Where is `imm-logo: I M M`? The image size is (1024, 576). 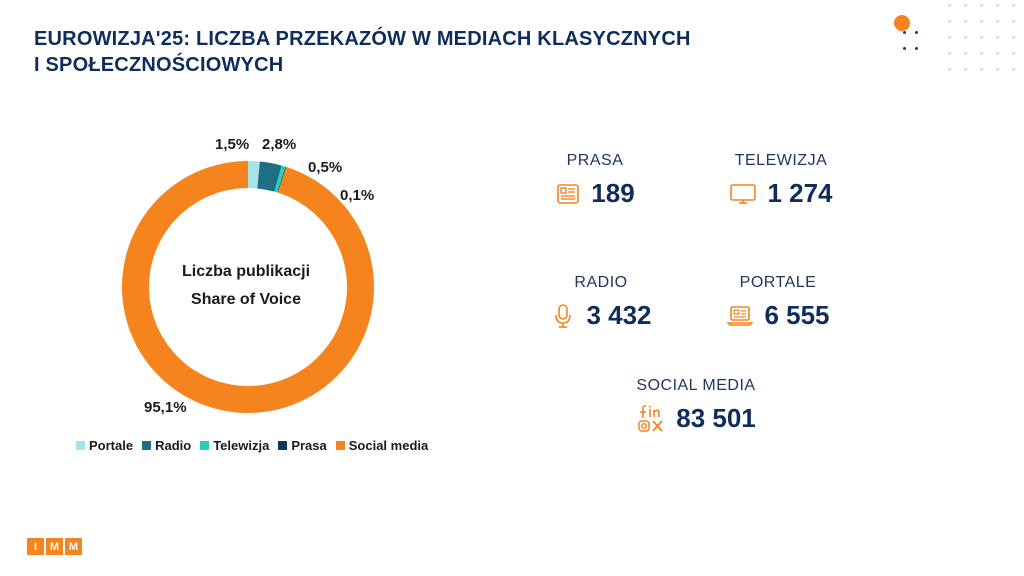
imm-logo: I M M is located at coordinates (54, 546).